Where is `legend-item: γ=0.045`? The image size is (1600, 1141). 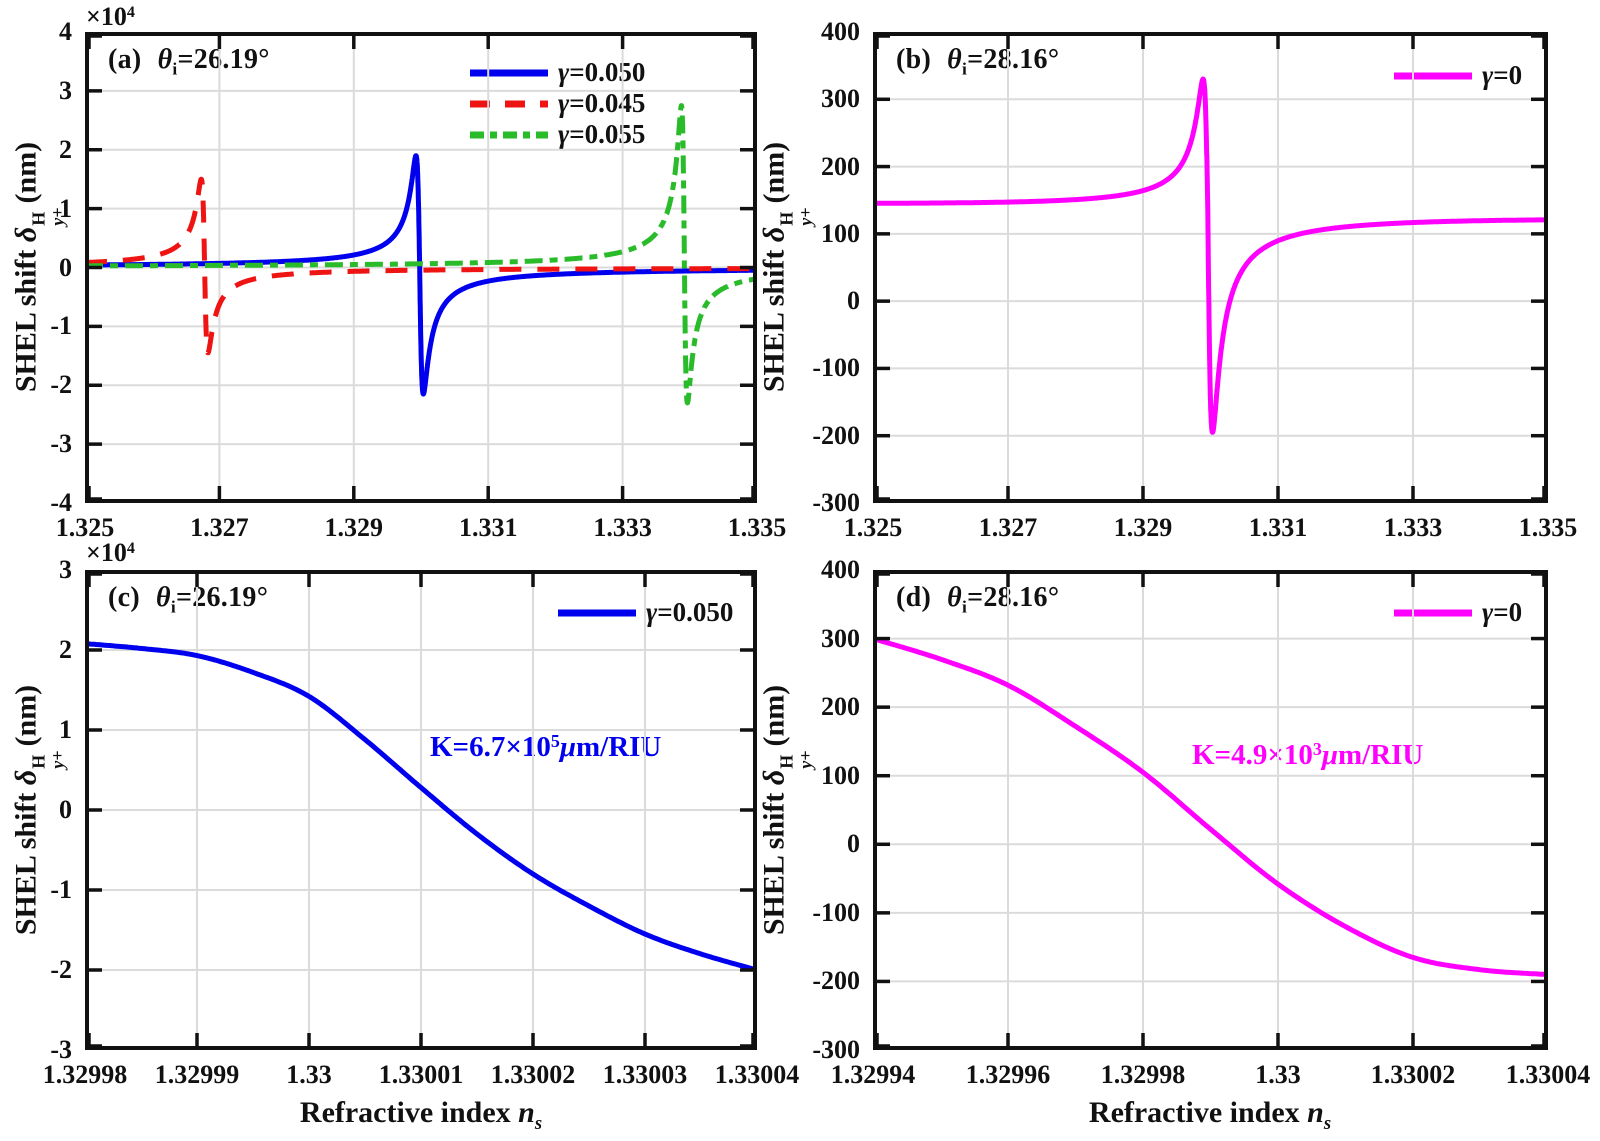 legend-item: γ=0.045 is located at coordinates (556, 103).